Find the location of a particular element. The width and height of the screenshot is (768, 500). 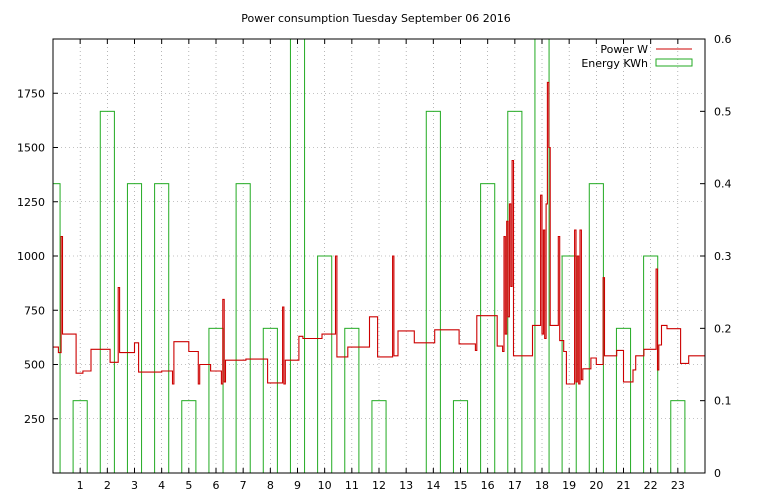

legend: Power W Energy KWh is located at coordinates (637, 56).